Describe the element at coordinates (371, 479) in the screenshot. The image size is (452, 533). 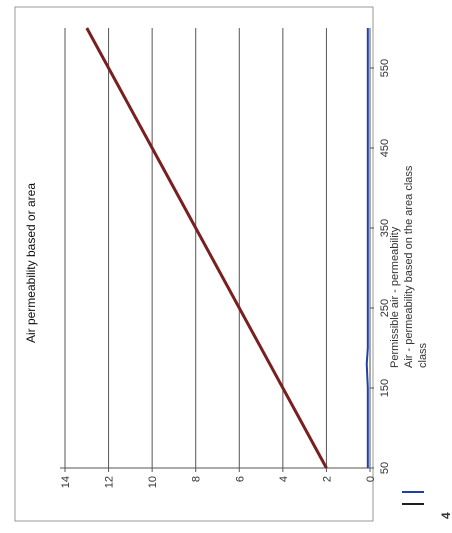
I see `y-tick-label-0: 0` at that location.